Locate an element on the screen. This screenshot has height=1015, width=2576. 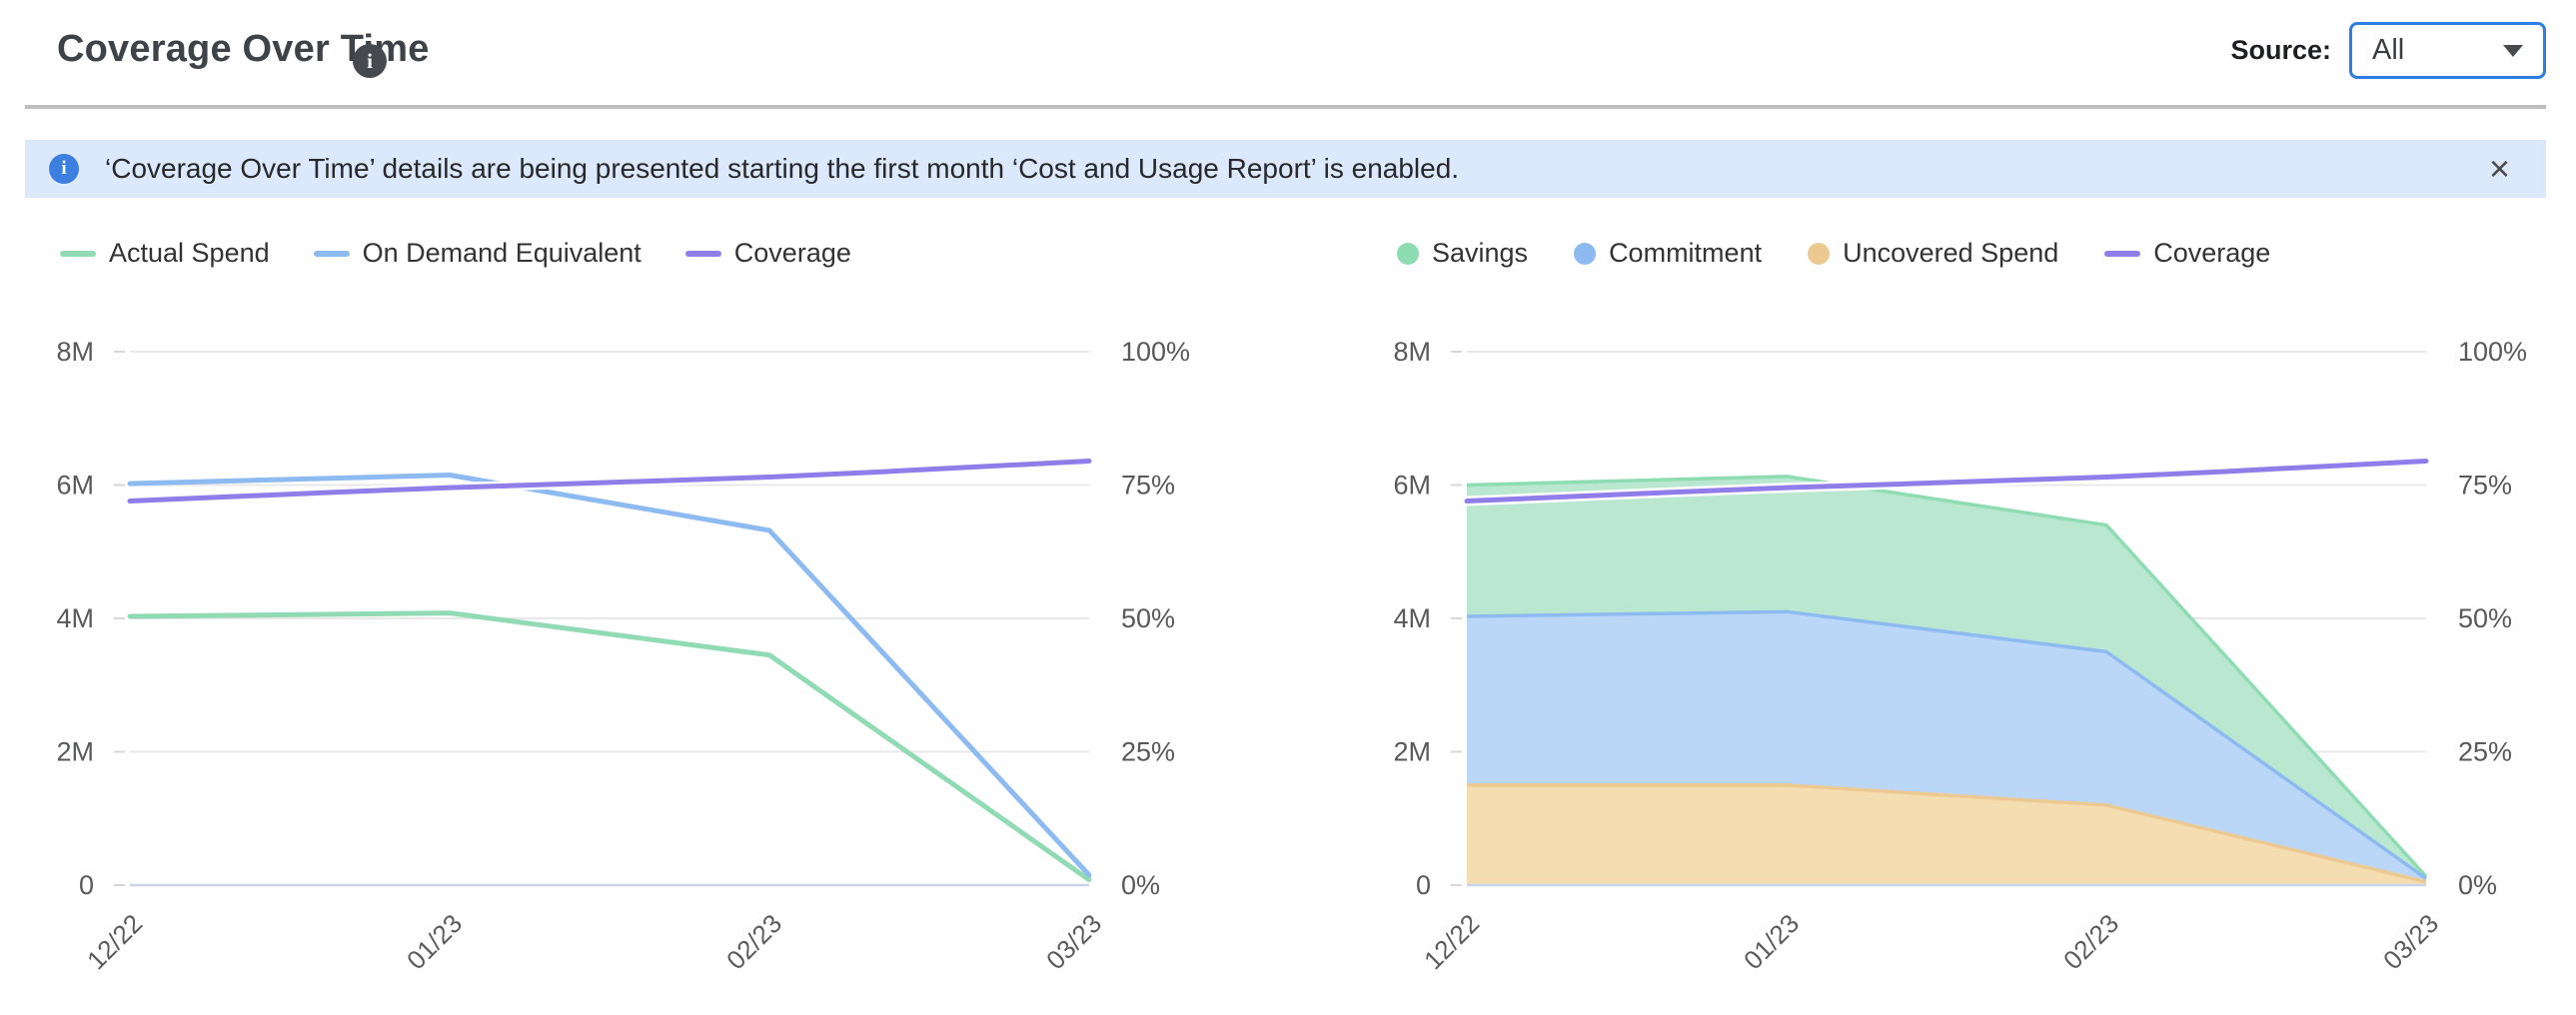
source-row: Source: All is located at coordinates (2388, 50).